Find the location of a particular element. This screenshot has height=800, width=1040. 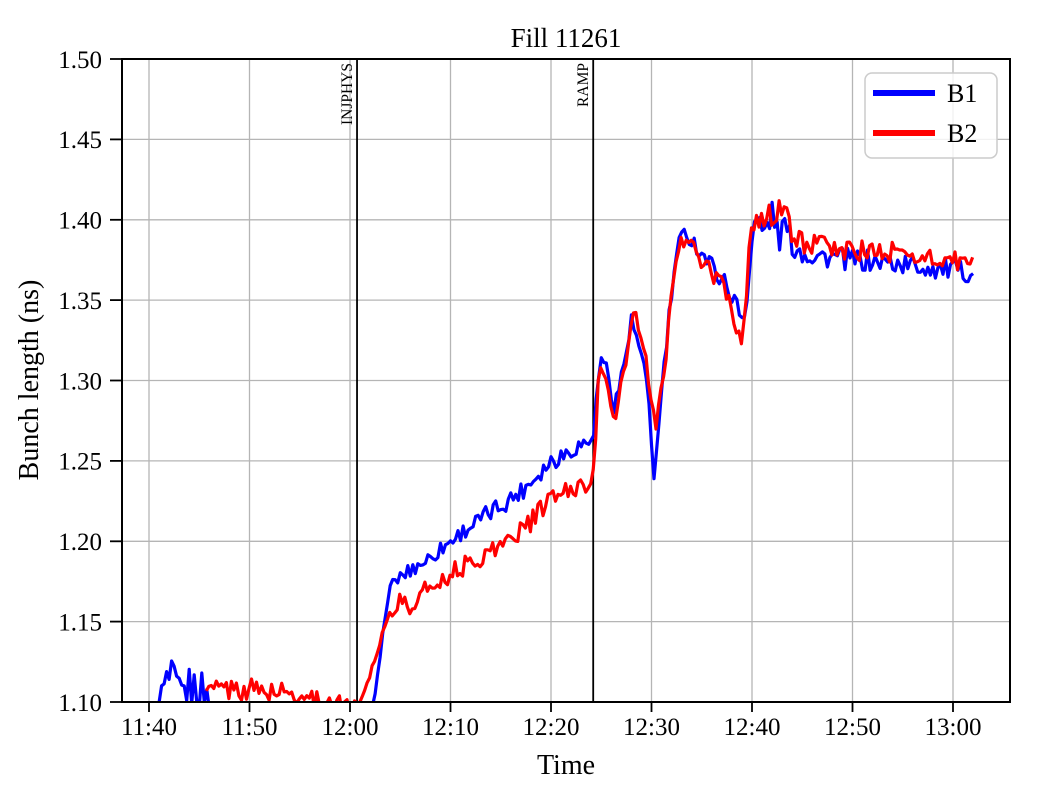

x-tick-label: 12:40 is located at coordinates (752, 727).